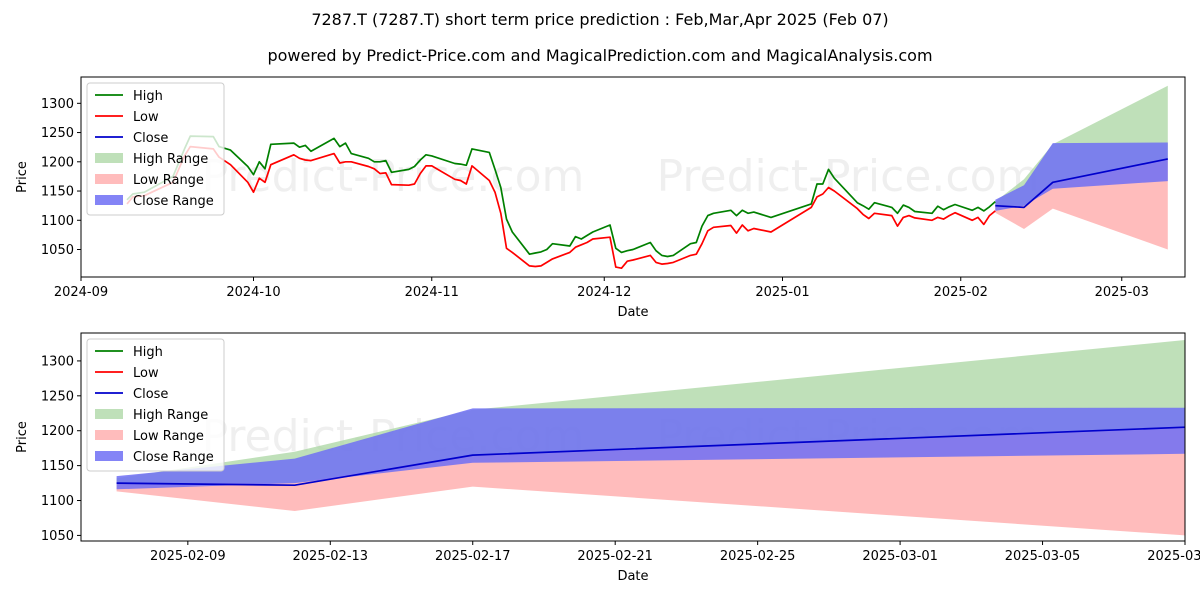  What do you see at coordinates (188, 556) in the screenshot?
I see `x-tick-label: 2025-02-09` at bounding box center [188, 556].